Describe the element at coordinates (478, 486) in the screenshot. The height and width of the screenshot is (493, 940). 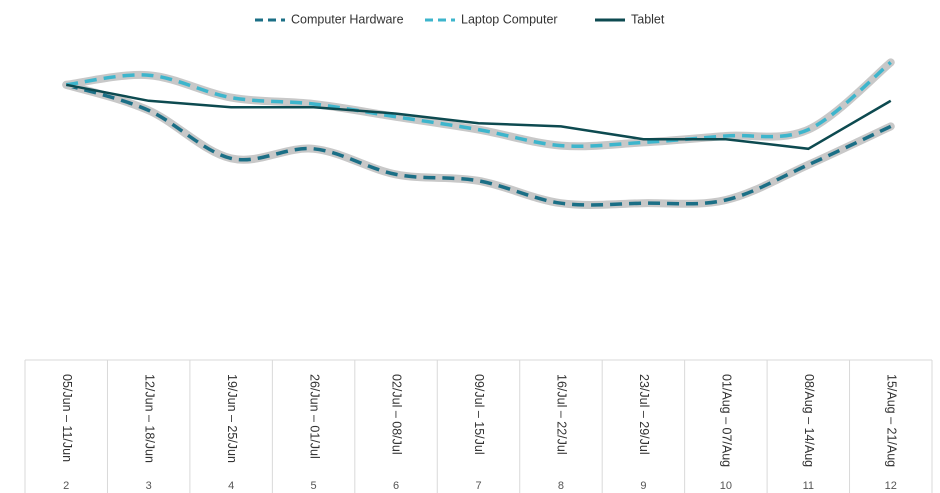
I see `x-tick-sublabel: 7` at that location.